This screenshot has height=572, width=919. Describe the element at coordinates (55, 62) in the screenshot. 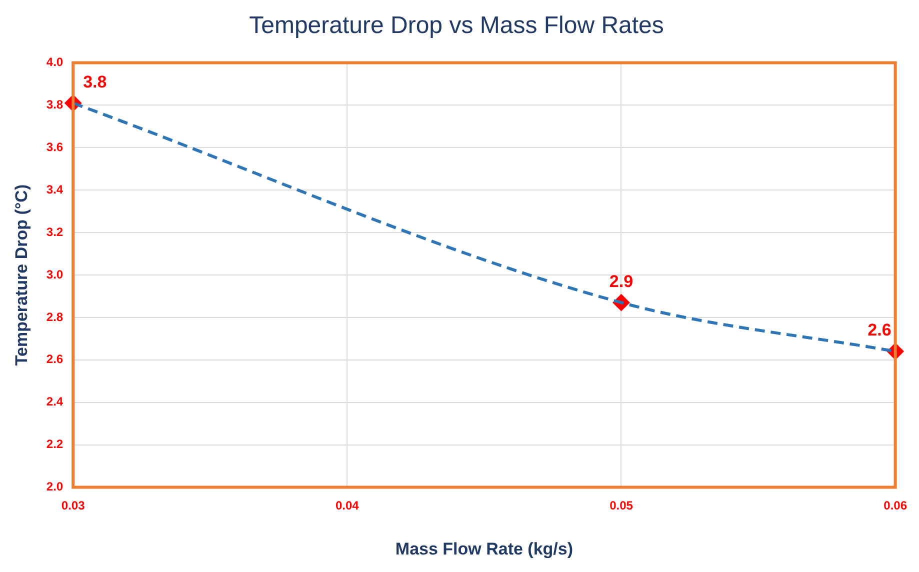

I see `y-tick-label: 4.0` at that location.